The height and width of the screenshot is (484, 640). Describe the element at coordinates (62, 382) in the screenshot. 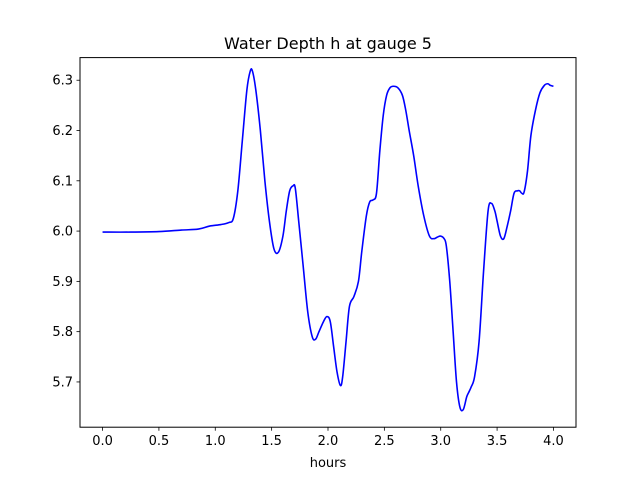

I see `y-tick-label: 5.7` at that location.